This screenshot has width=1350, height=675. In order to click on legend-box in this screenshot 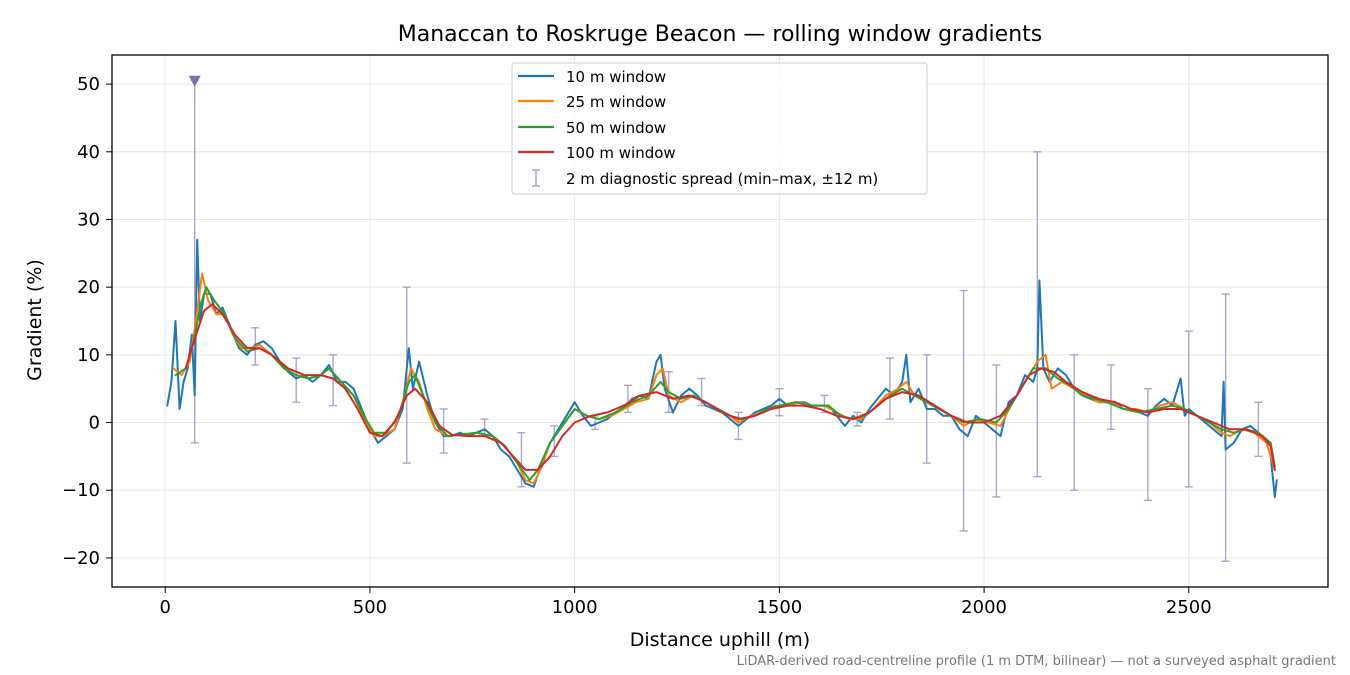, I will do `click(719, 128)`.